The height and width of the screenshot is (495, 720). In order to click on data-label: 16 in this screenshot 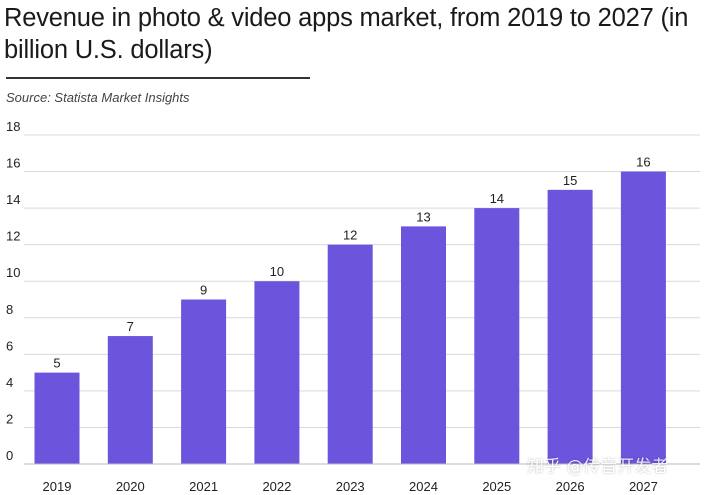, I will do `click(643, 162)`.